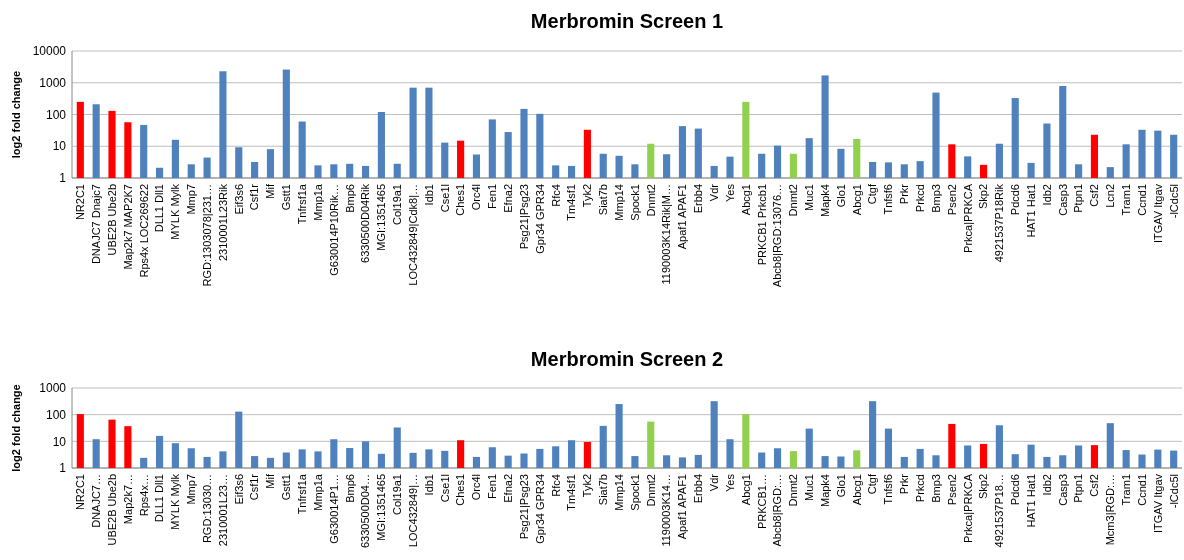 The height and width of the screenshot is (560, 1184). I want to click on x-tick-label: Gstt1, so click(286, 487).